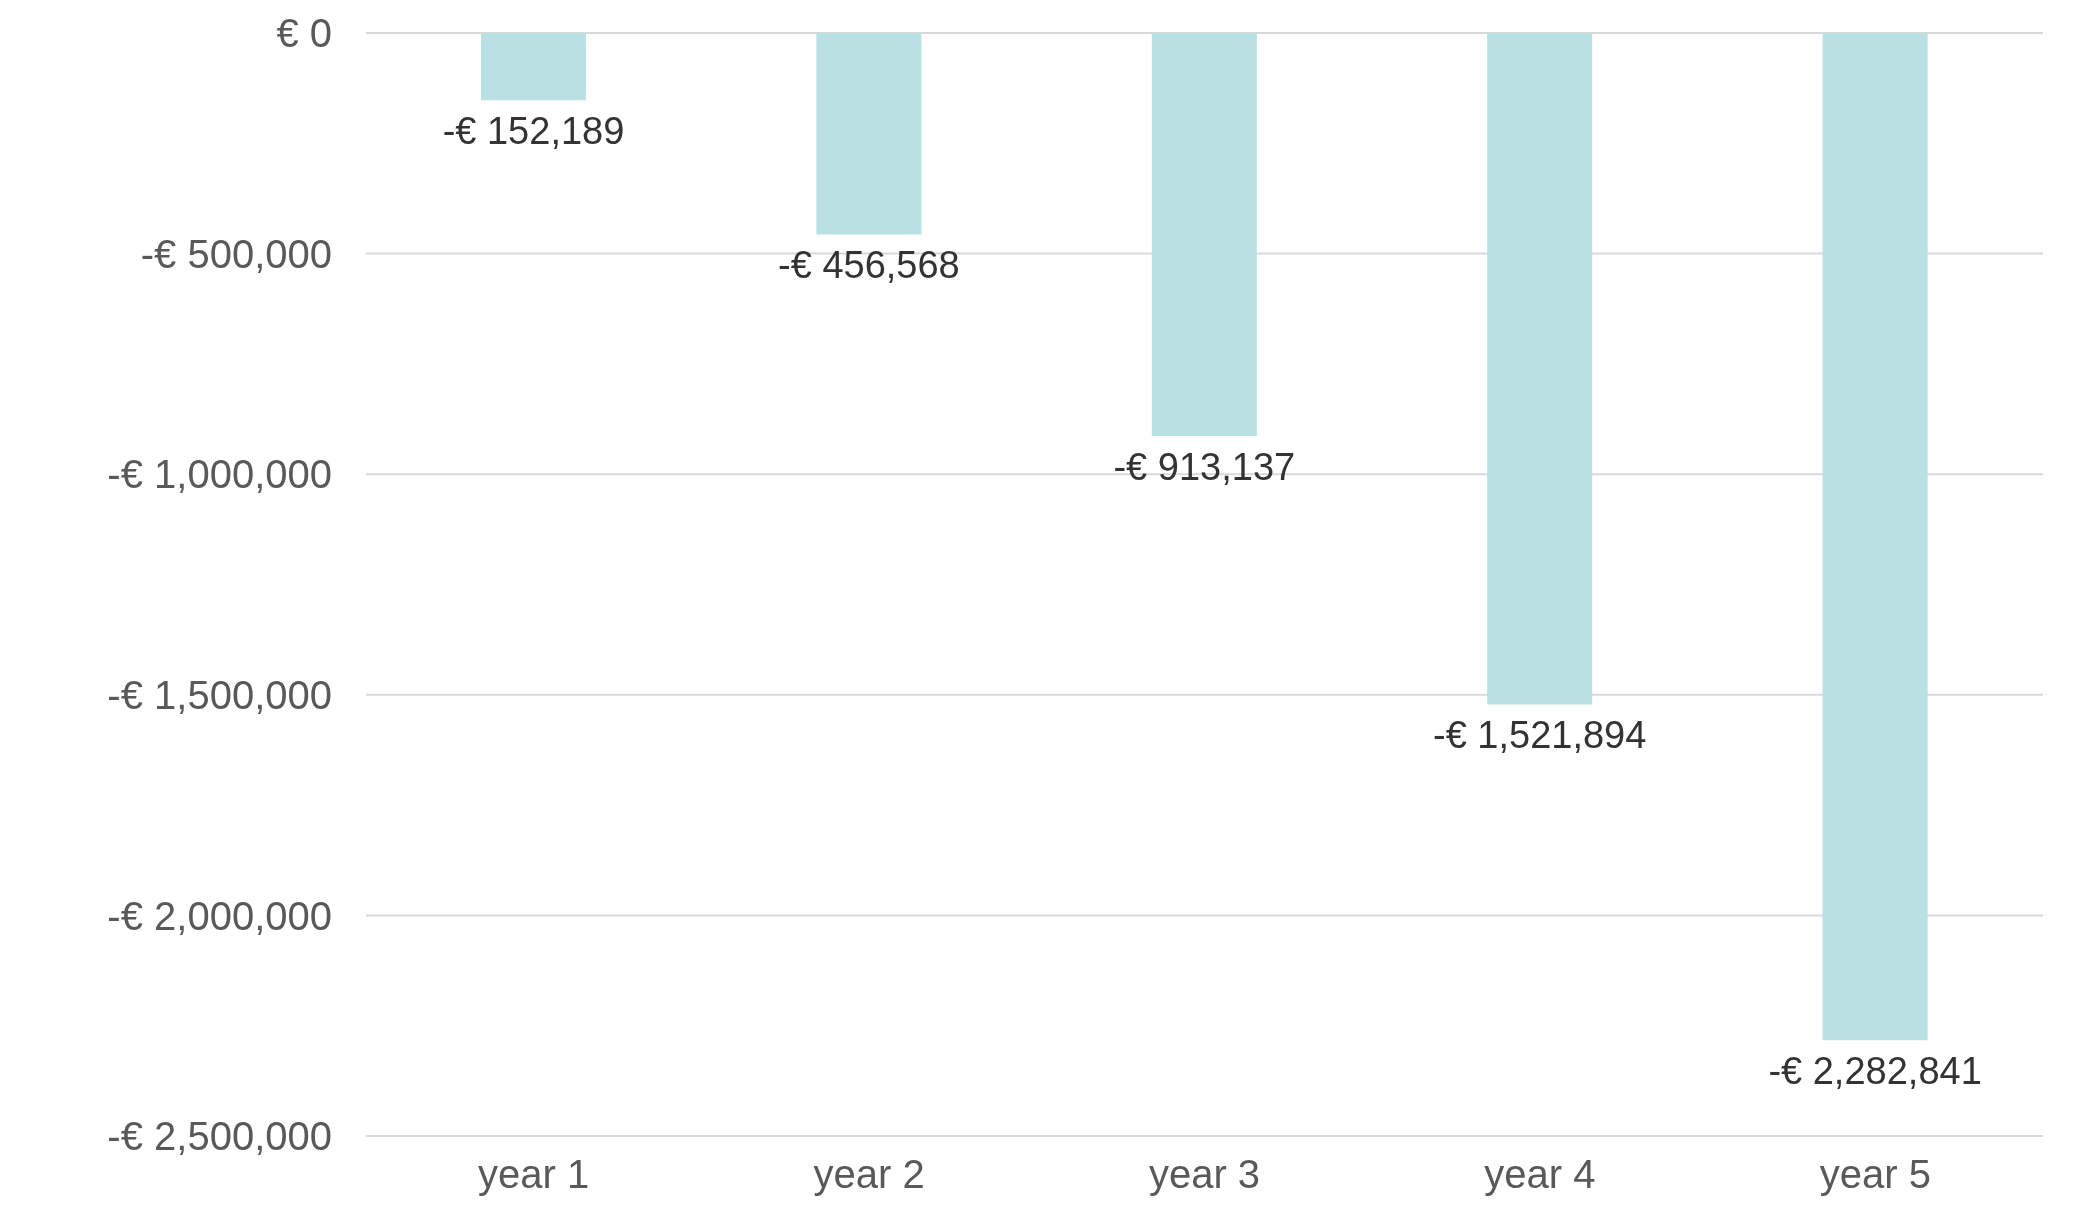 This screenshot has height=1214, width=2087. I want to click on y-tick-label: -€ 1,000,000, so click(219, 474).